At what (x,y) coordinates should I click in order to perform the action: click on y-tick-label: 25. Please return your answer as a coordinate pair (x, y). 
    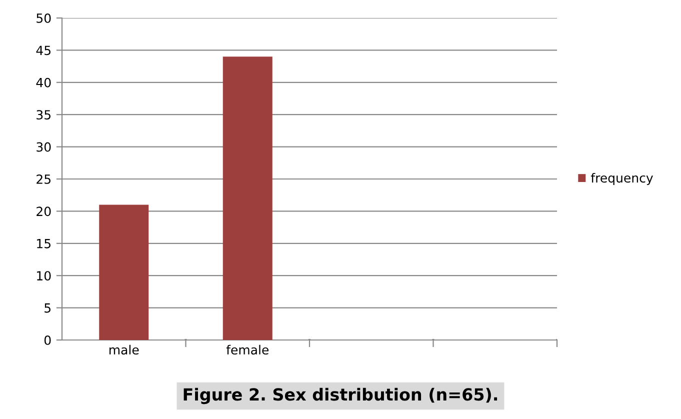
    Looking at the image, I should click on (43, 179).